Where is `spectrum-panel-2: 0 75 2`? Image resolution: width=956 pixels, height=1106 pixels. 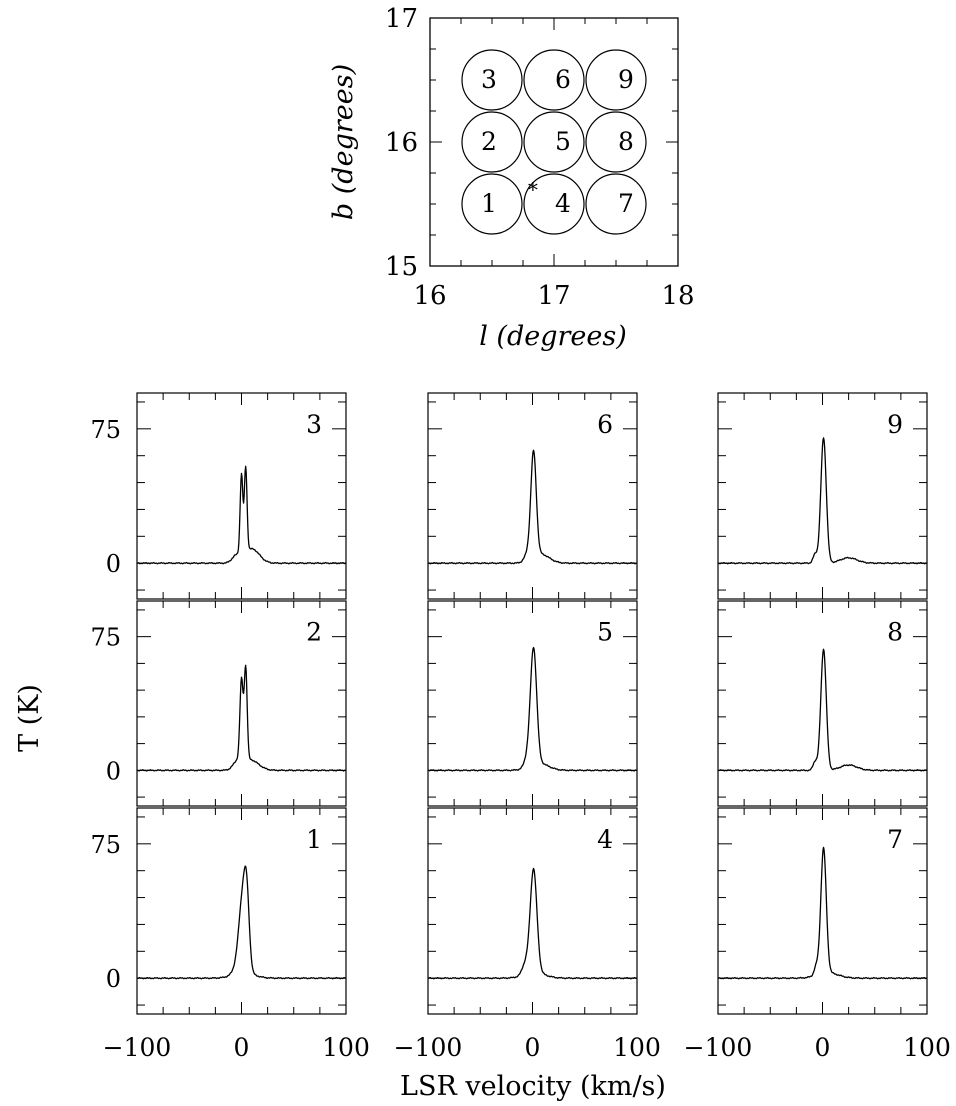 spectrum-panel-2: 0 75 2 is located at coordinates (218, 703).